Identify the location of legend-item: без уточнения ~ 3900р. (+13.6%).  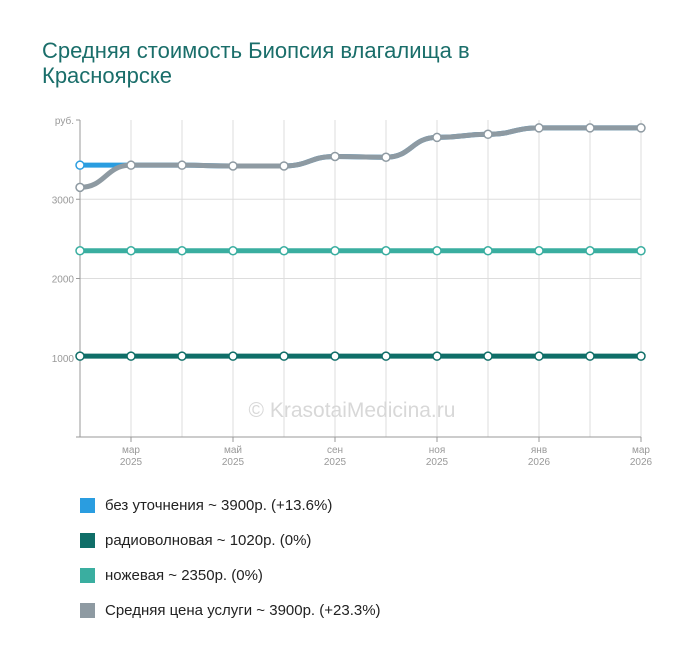
(230, 505).